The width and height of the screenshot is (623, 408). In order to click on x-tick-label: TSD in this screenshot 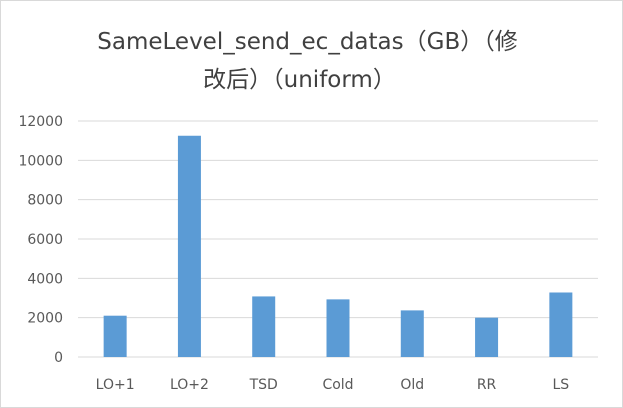, I will do `click(263, 385)`.